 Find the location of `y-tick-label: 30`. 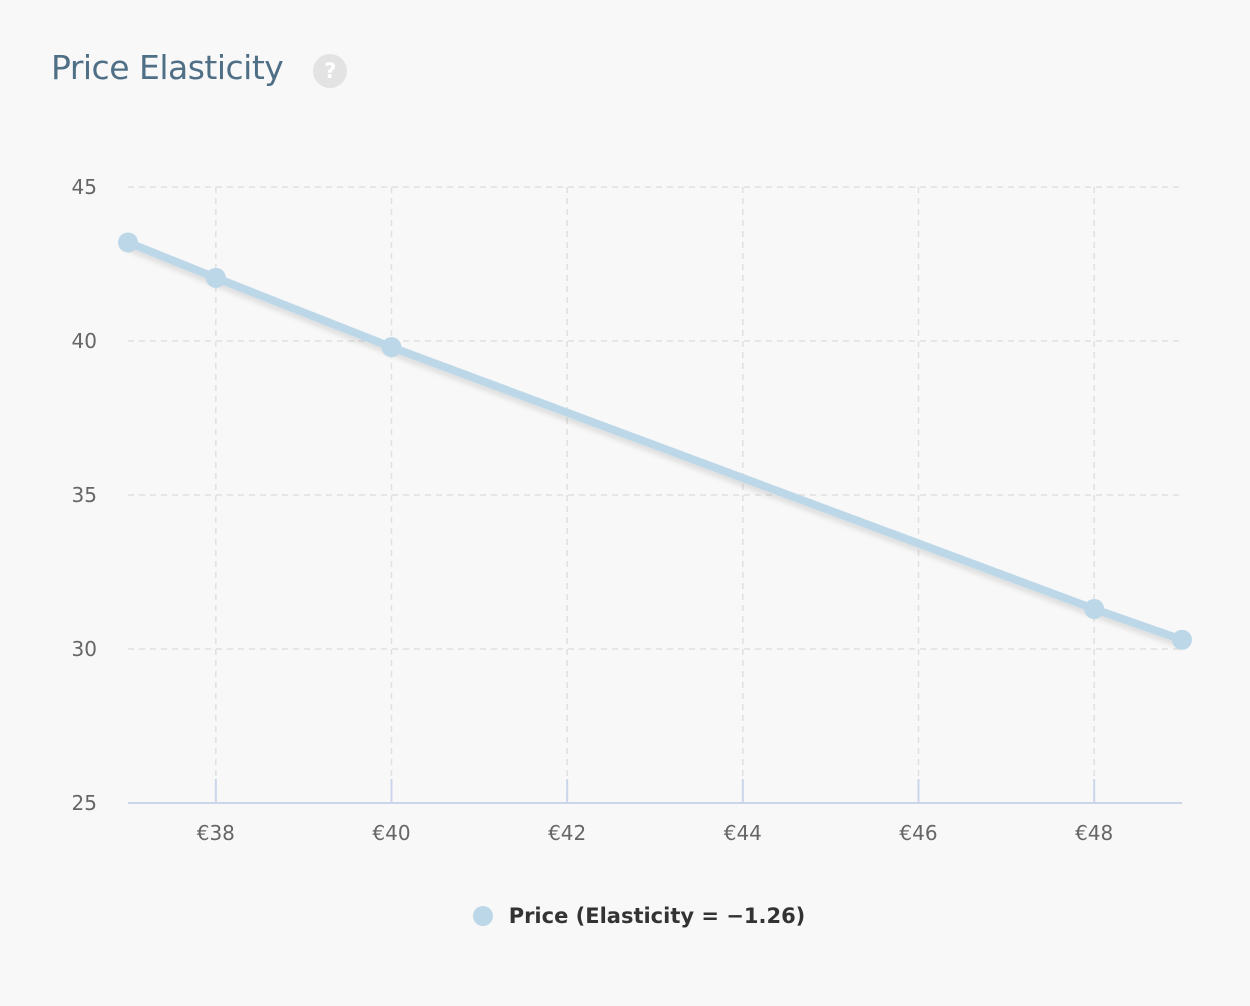

y-tick-label: 30 is located at coordinates (84, 649).